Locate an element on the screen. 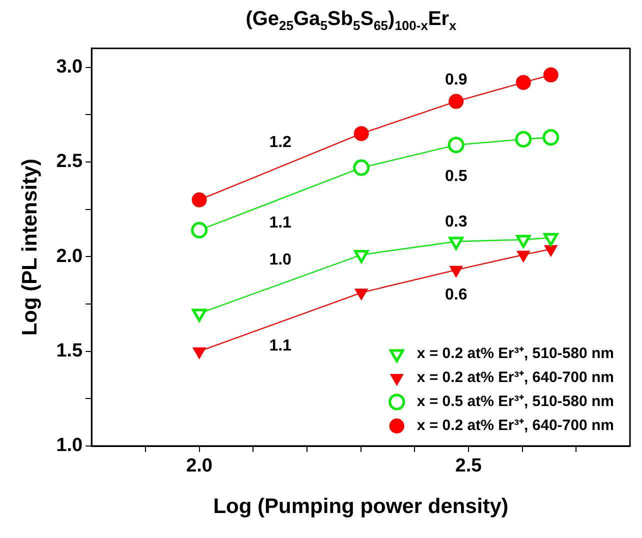 The image size is (642, 538). annotation: 0.6 is located at coordinates (456, 295).